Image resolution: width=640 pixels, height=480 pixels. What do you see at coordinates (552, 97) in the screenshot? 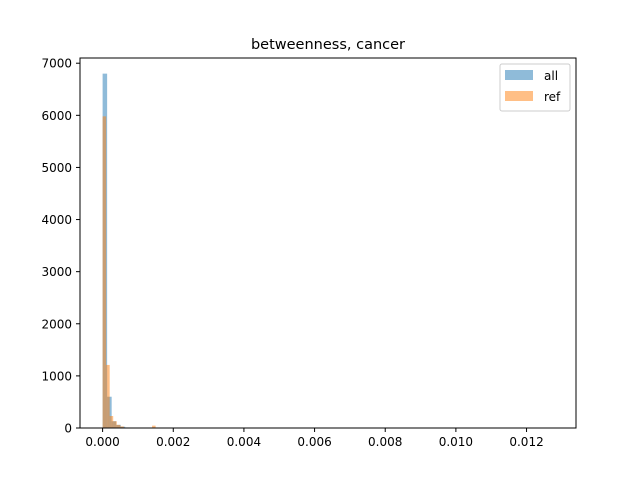
I see `legend-label-ref: ref` at bounding box center [552, 97].